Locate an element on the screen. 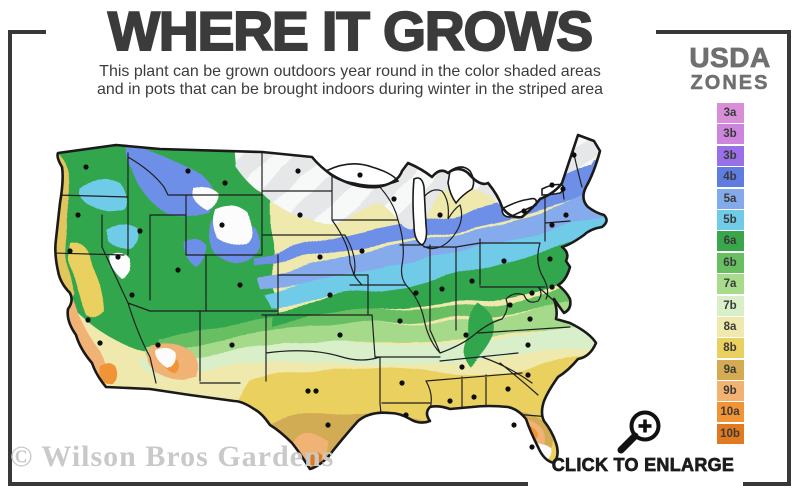  zone-swatch: 10b is located at coordinates (730, 433).